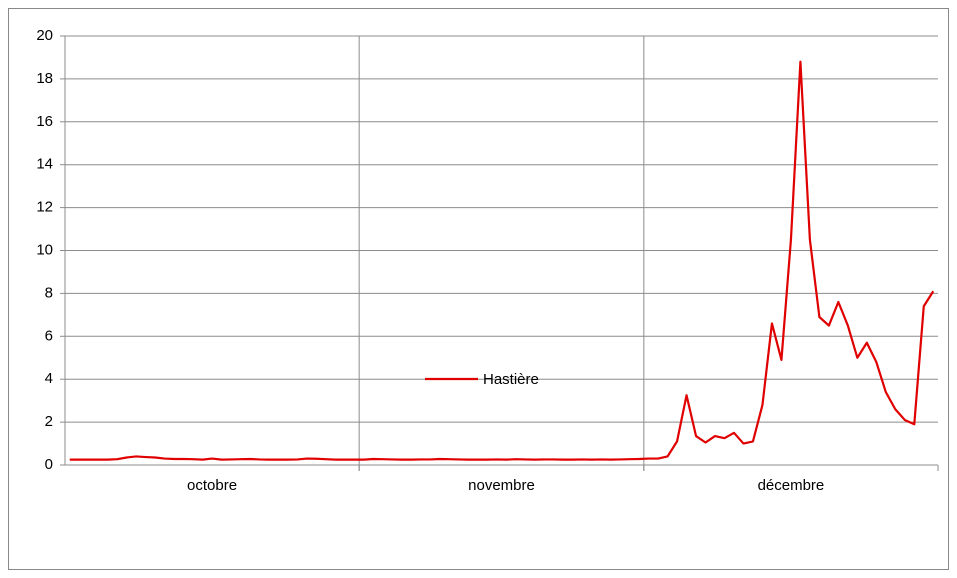 This screenshot has width=957, height=578. What do you see at coordinates (791, 485) in the screenshot?
I see `x-tick-label: décembre` at bounding box center [791, 485].